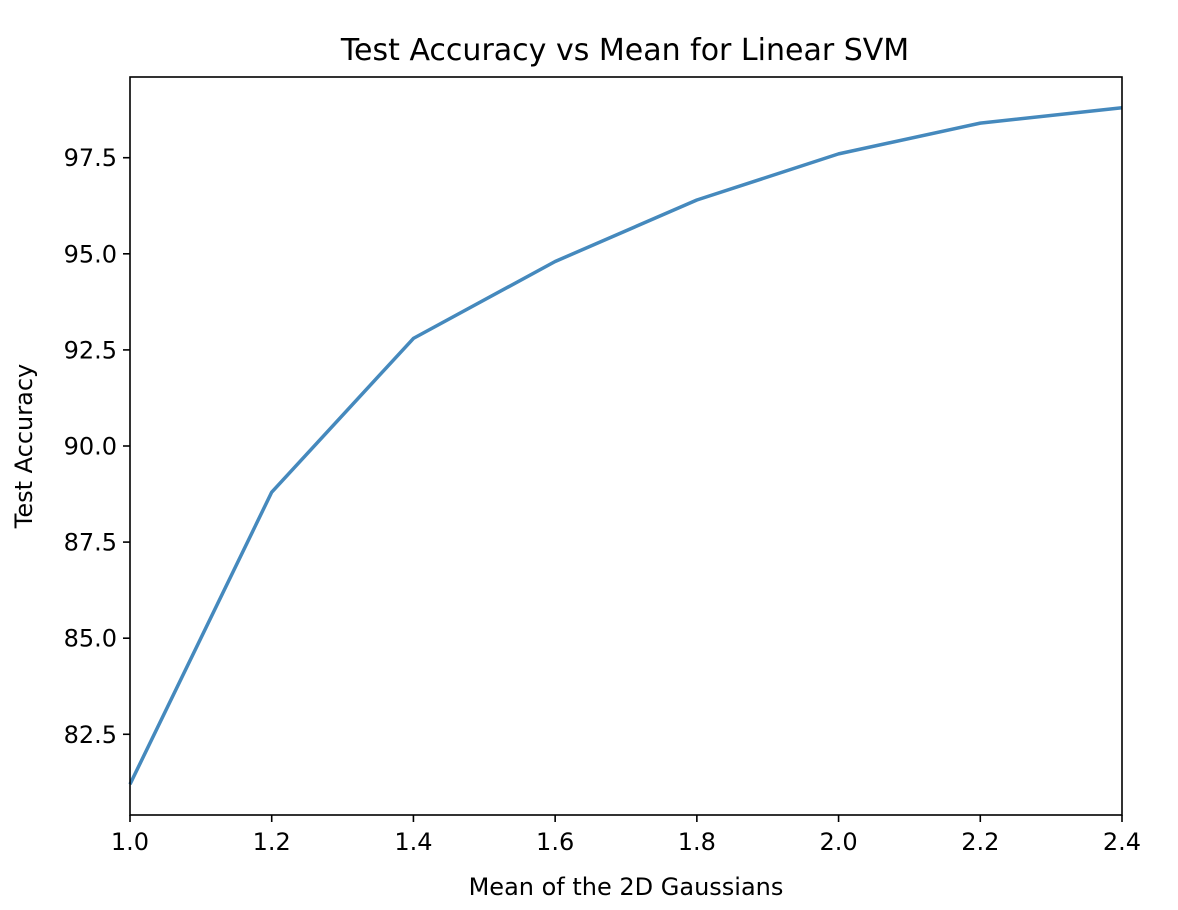  Describe the element at coordinates (24, 446) in the screenshot. I see `y-axis-label: Test Accuracy` at that location.